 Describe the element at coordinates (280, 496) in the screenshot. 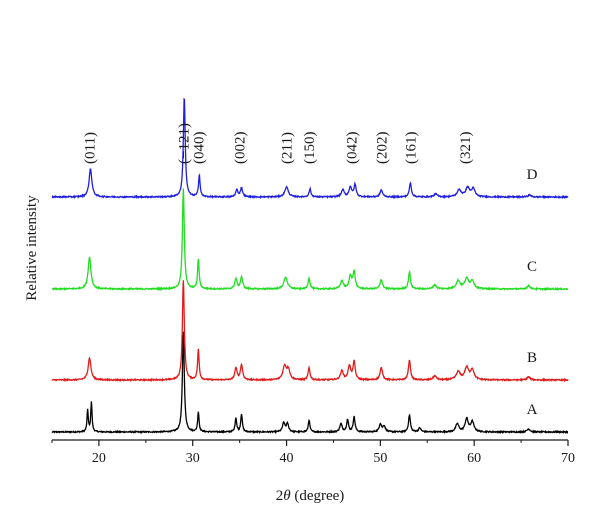

I see `x-axis-label-prefix: 2` at that location.